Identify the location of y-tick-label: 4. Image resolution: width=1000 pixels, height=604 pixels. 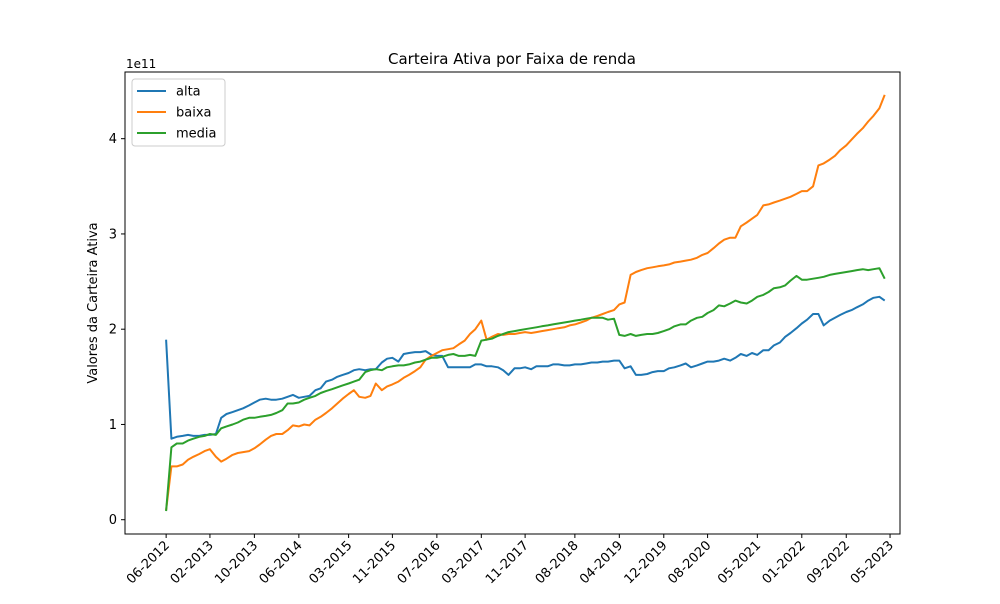
(113, 139).